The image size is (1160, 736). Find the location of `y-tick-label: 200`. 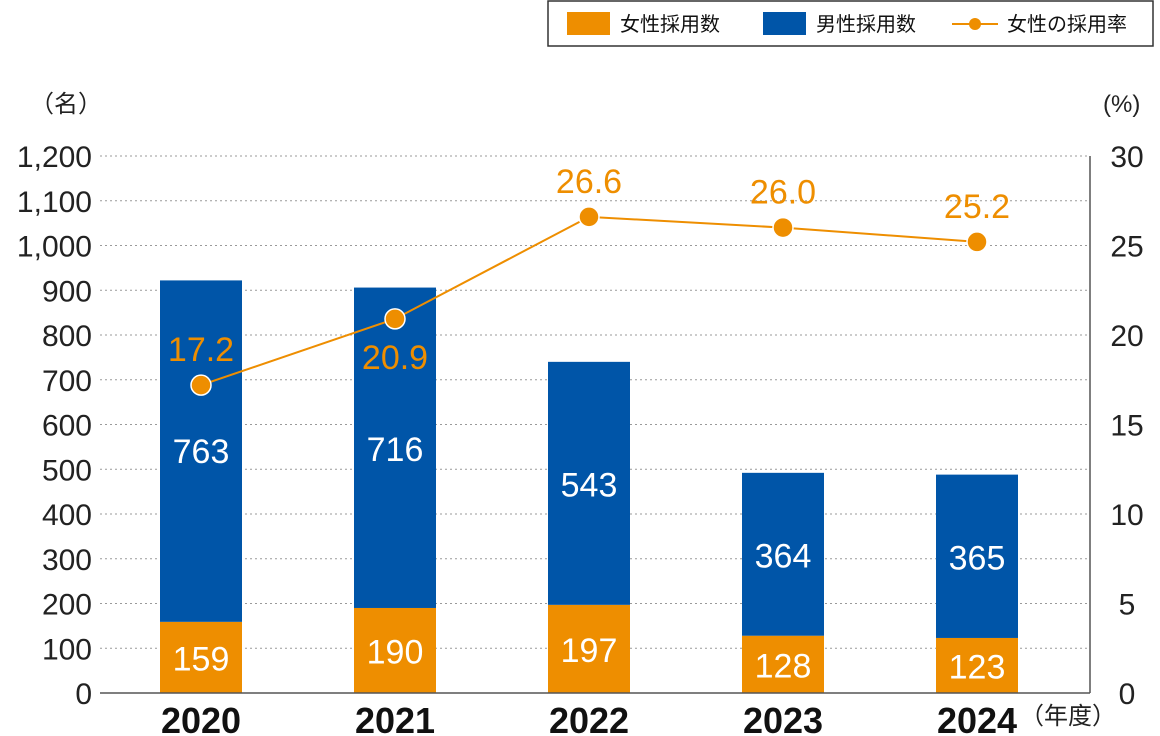

y-tick-label: 200 is located at coordinates (67, 605).